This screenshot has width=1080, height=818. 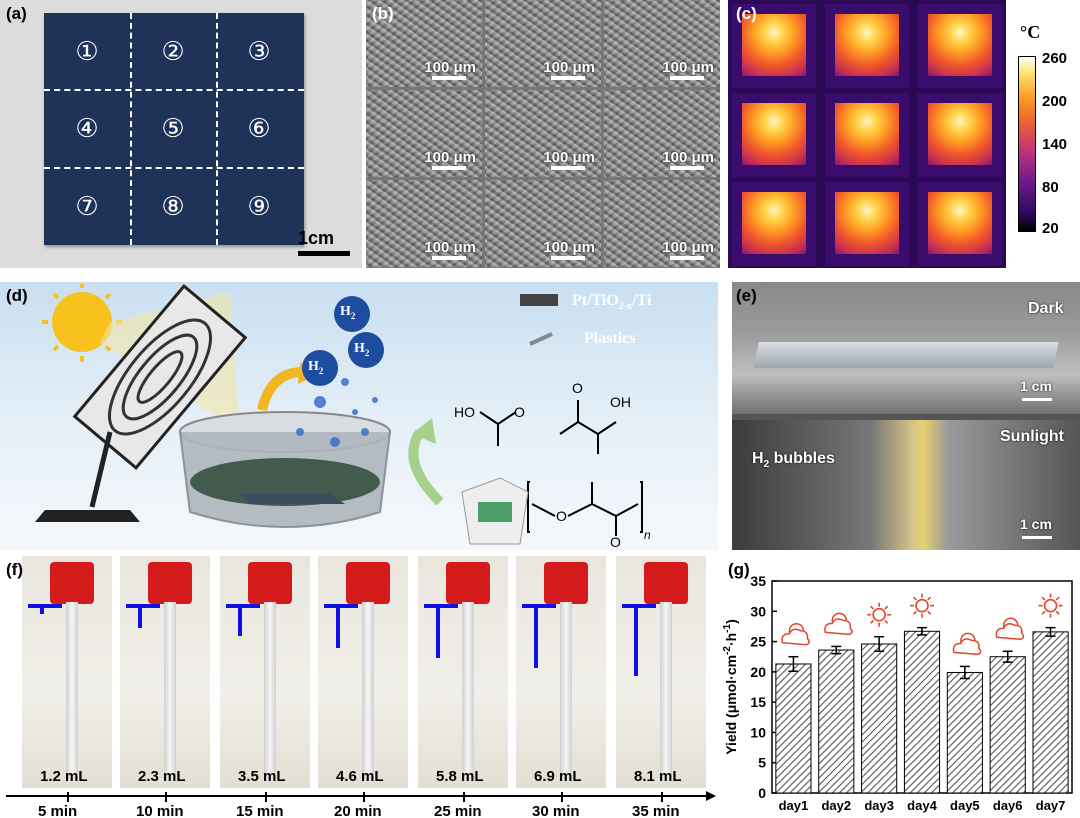 I want to click on colorbar-unit: °C, so click(x=1030, y=32).